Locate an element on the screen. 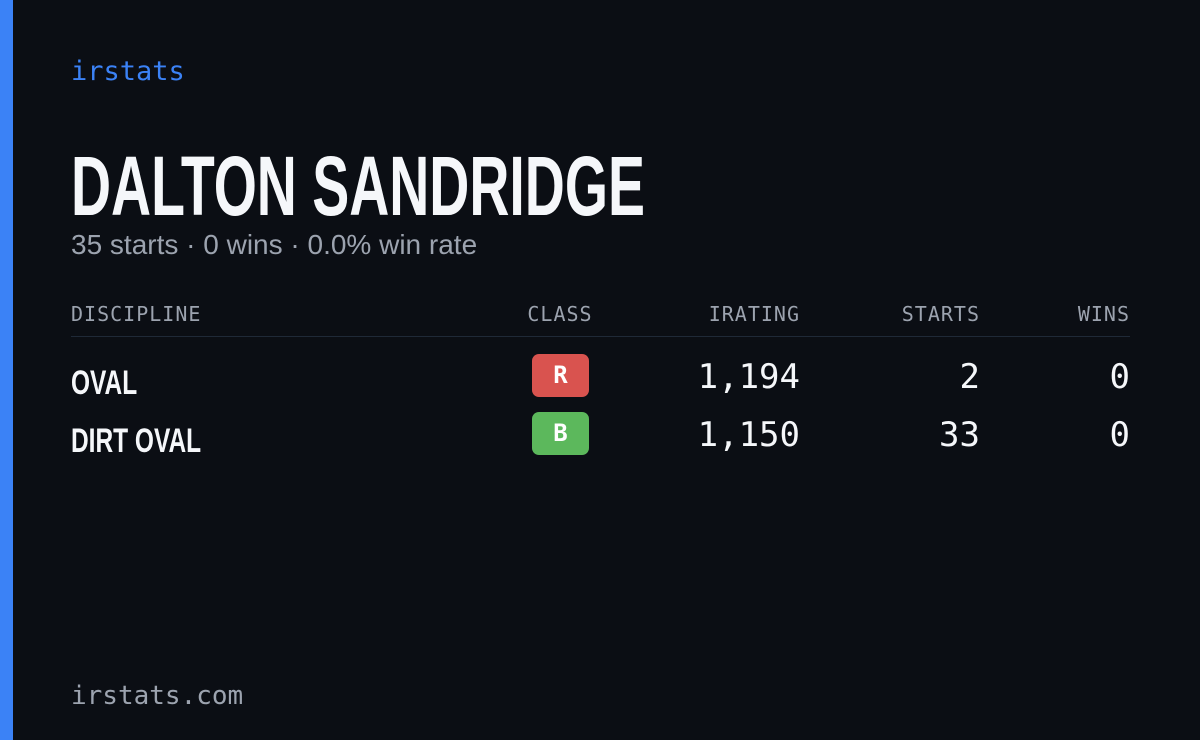 This screenshot has width=1200, height=740. footer-url: irstats.com is located at coordinates (157, 696).